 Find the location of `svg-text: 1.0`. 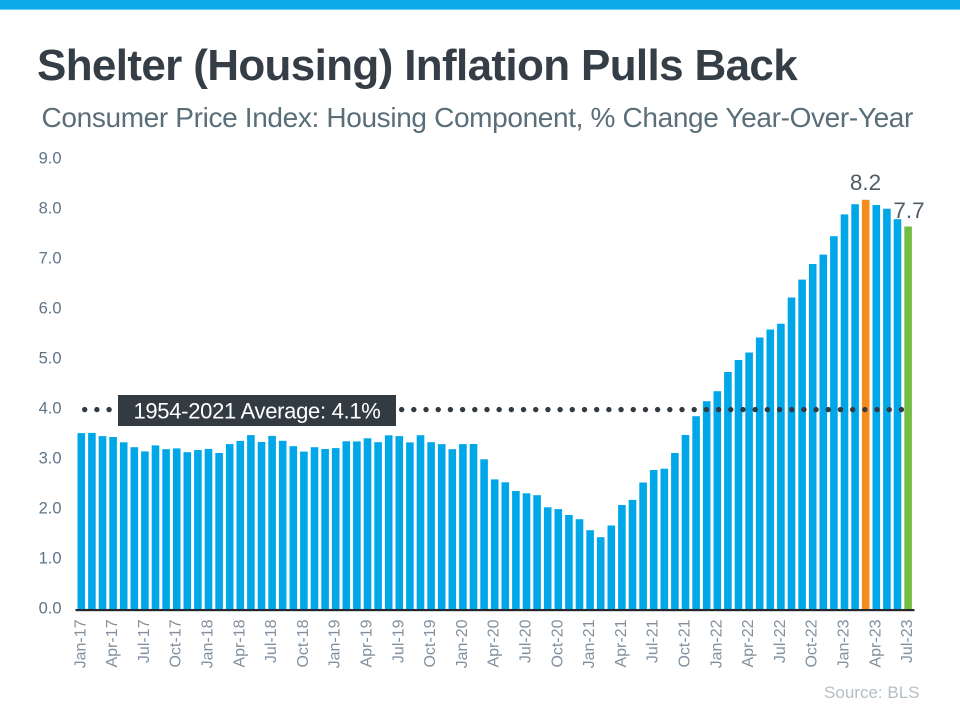

svg-text: 1.0 is located at coordinates (50, 559).